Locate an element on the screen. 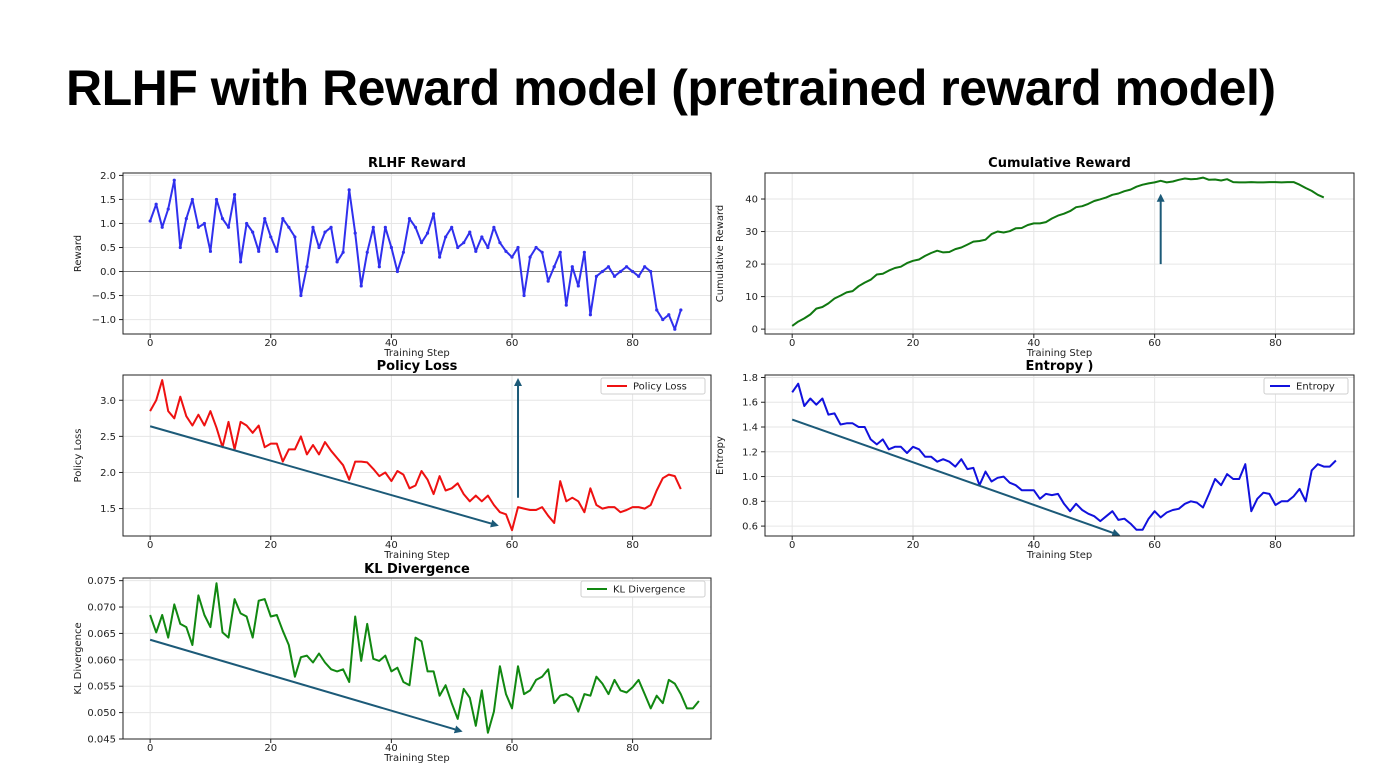 Image resolution: width=1399 pixels, height=778 pixels. y-axis-label: Reward is located at coordinates (78, 253).